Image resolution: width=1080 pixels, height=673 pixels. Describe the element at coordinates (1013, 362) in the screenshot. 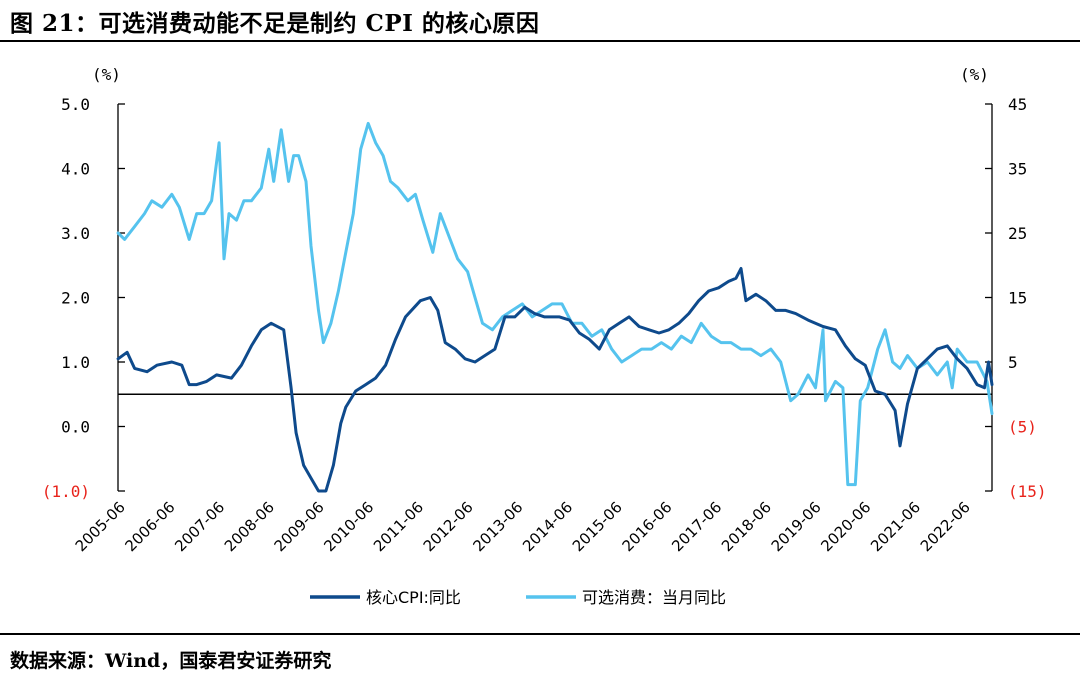

I see `right-tick-label: 5` at that location.